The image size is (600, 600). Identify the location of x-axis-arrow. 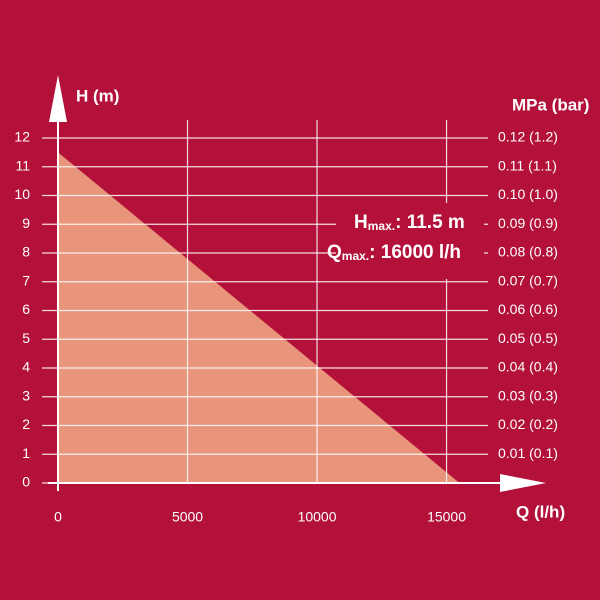
(523, 483).